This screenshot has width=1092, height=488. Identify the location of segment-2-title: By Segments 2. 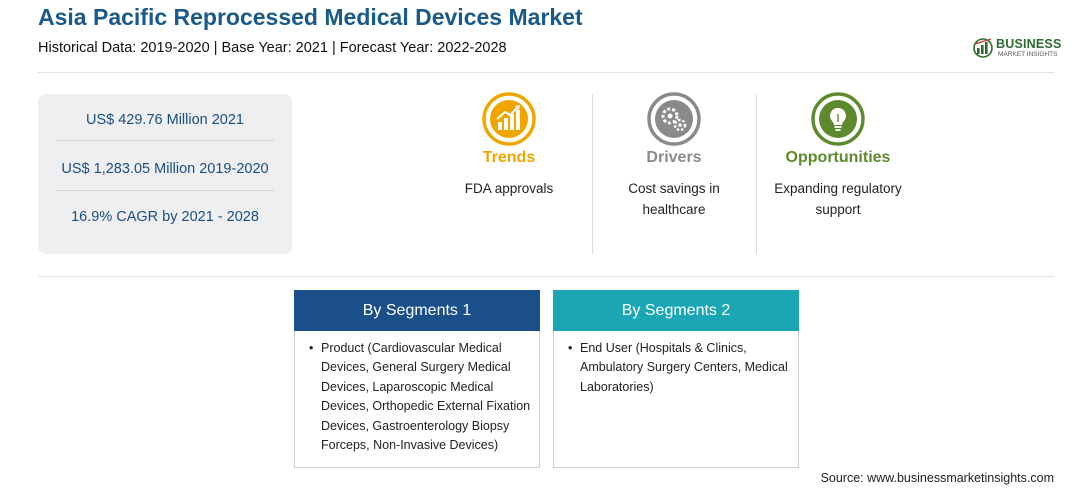
(676, 310).